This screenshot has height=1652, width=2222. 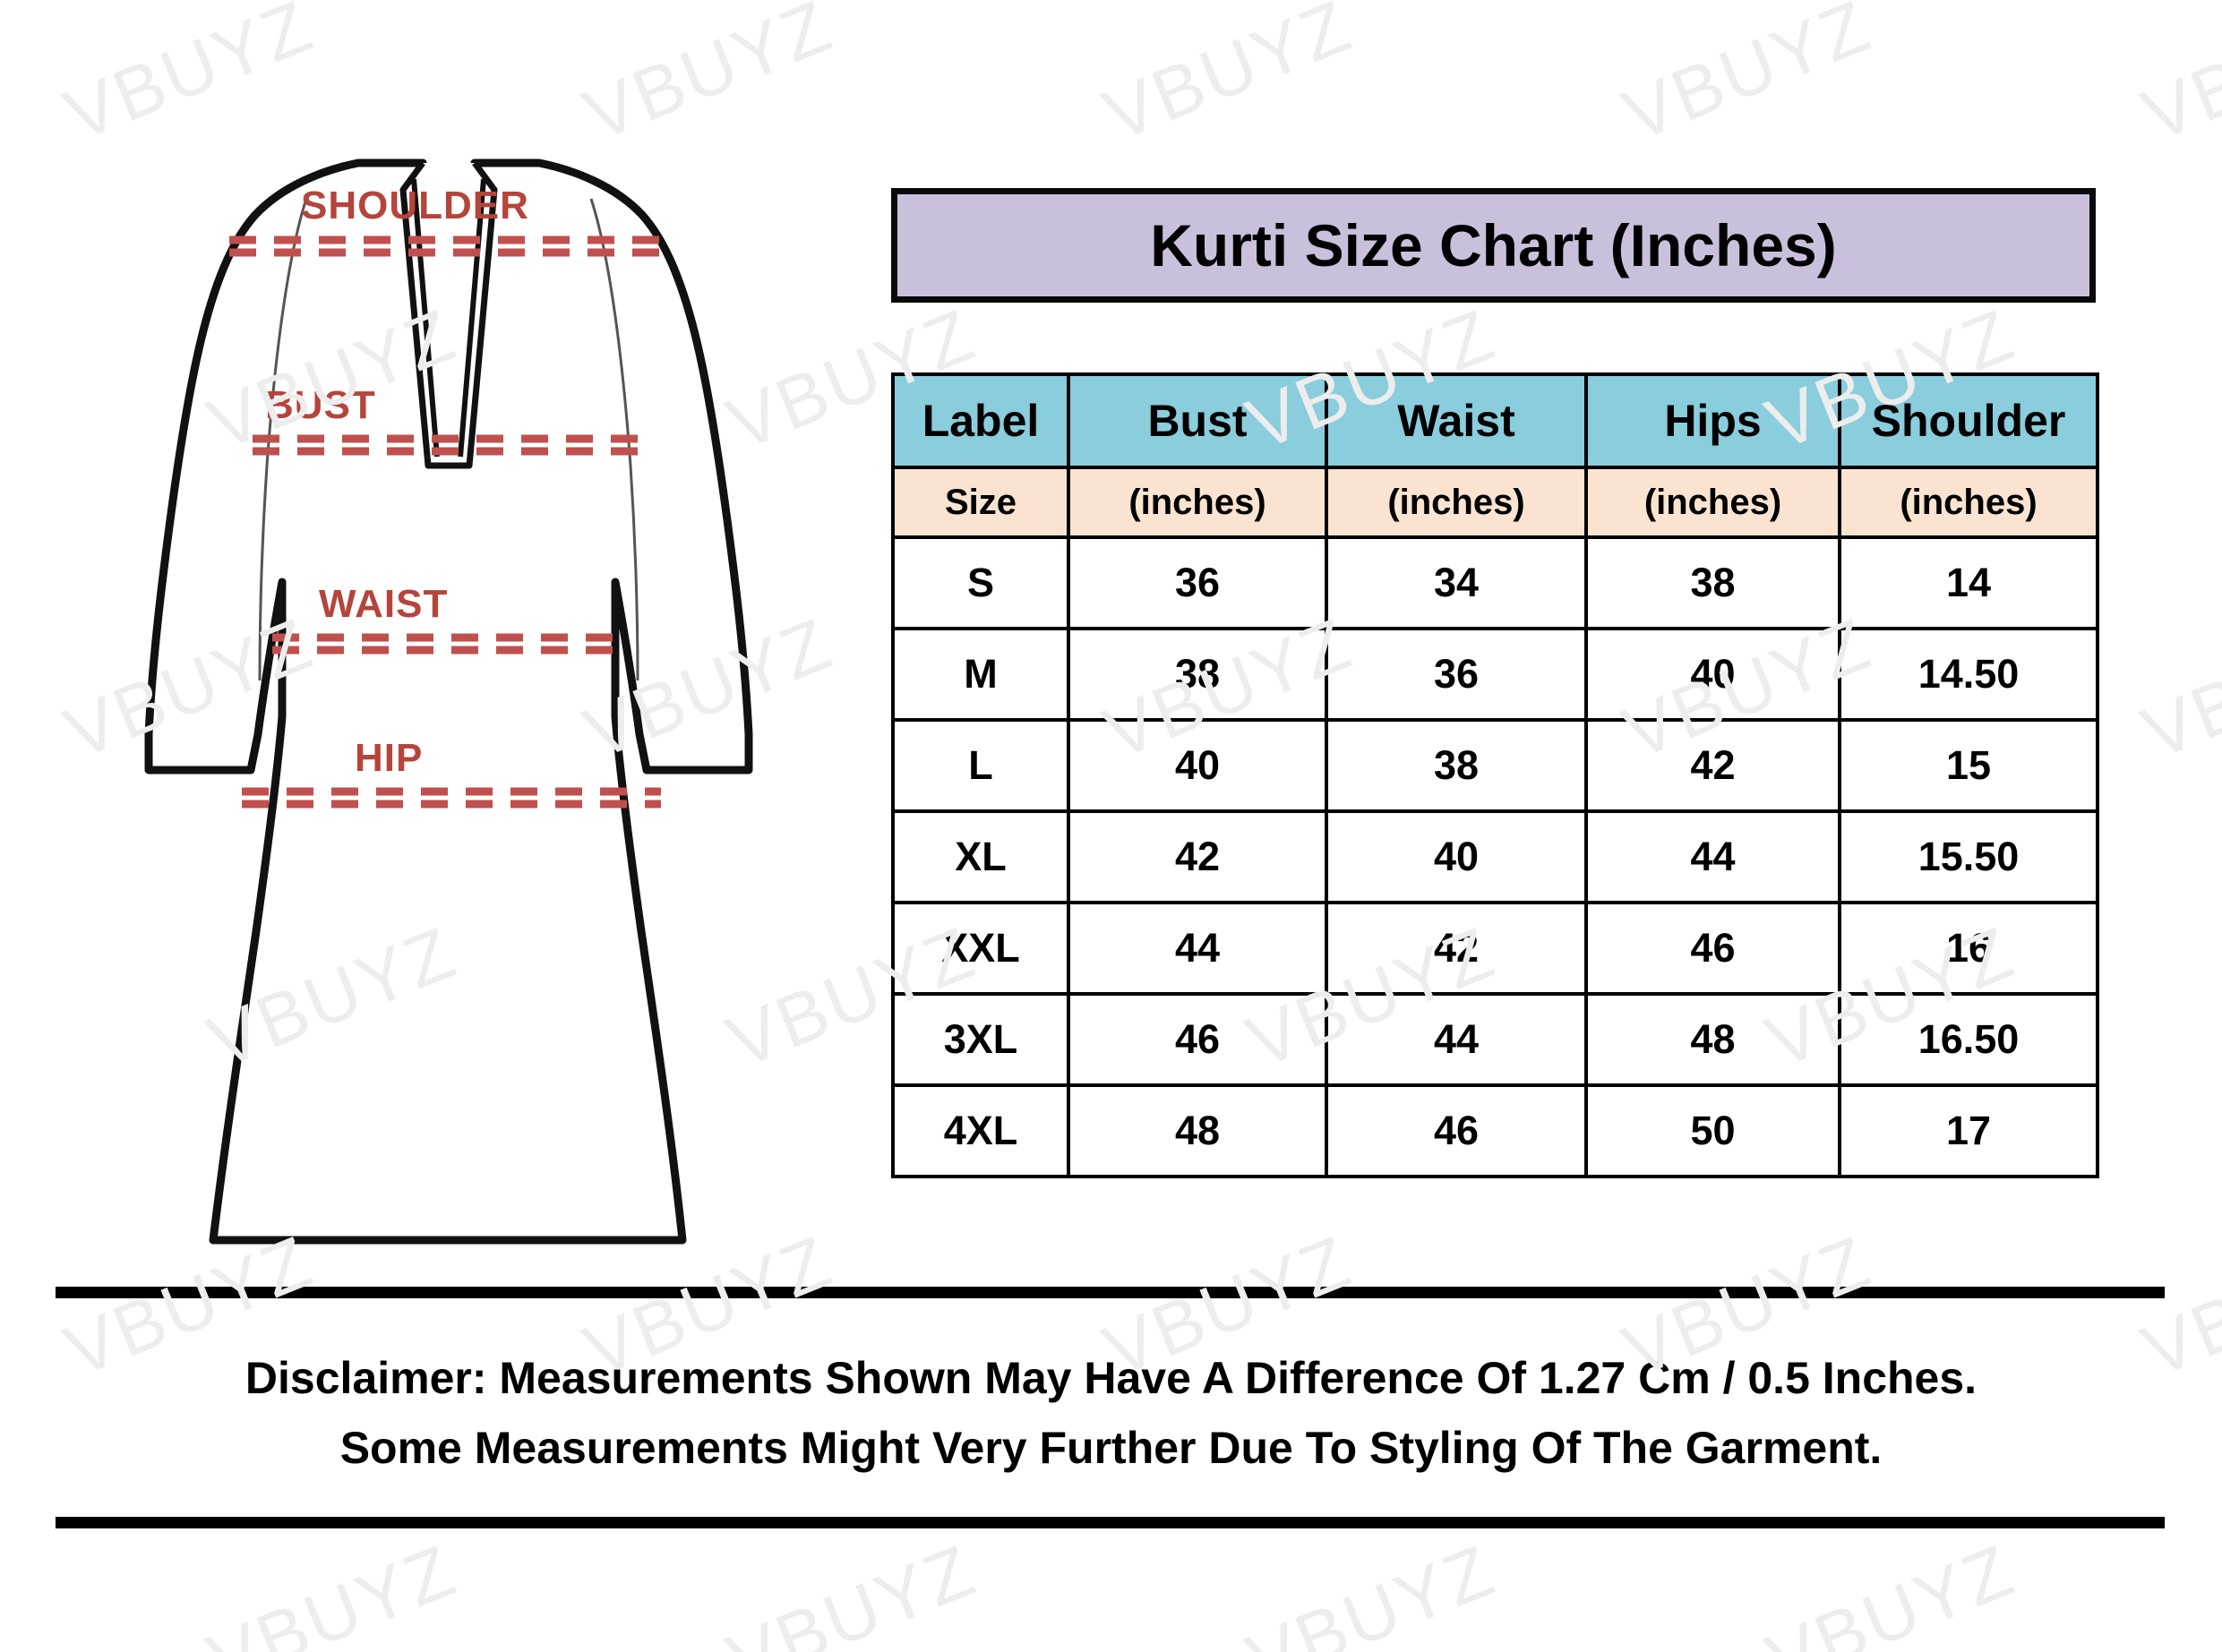 What do you see at coordinates (1197, 674) in the screenshot?
I see `cell-bust: 38` at bounding box center [1197, 674].